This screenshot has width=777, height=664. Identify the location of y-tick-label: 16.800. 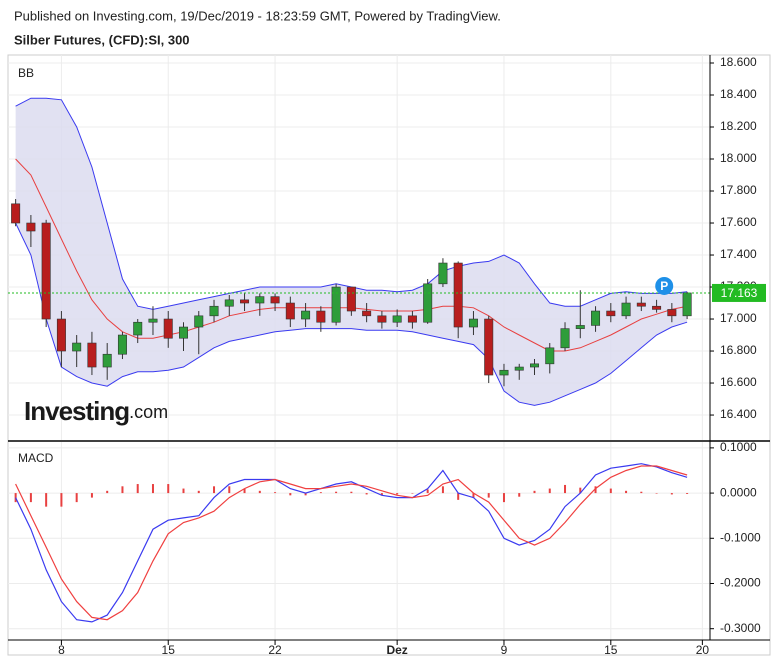
(738, 350).